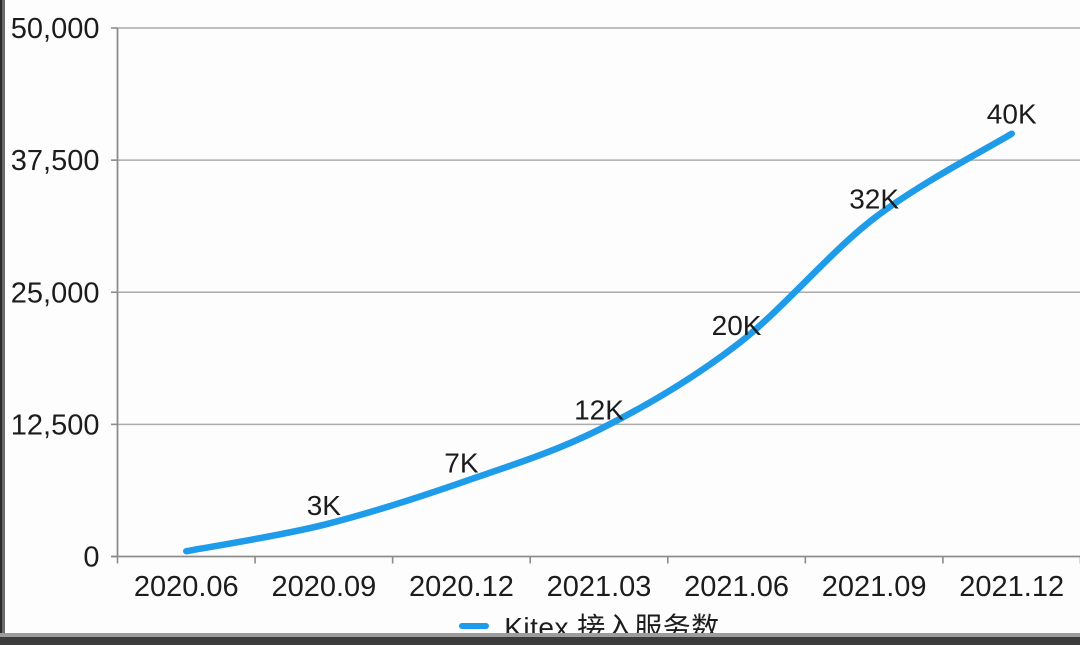 Image resolution: width=1080 pixels, height=645 pixels. Describe the element at coordinates (540, 635) in the screenshot. I see `letterbox-highlight` at that location.